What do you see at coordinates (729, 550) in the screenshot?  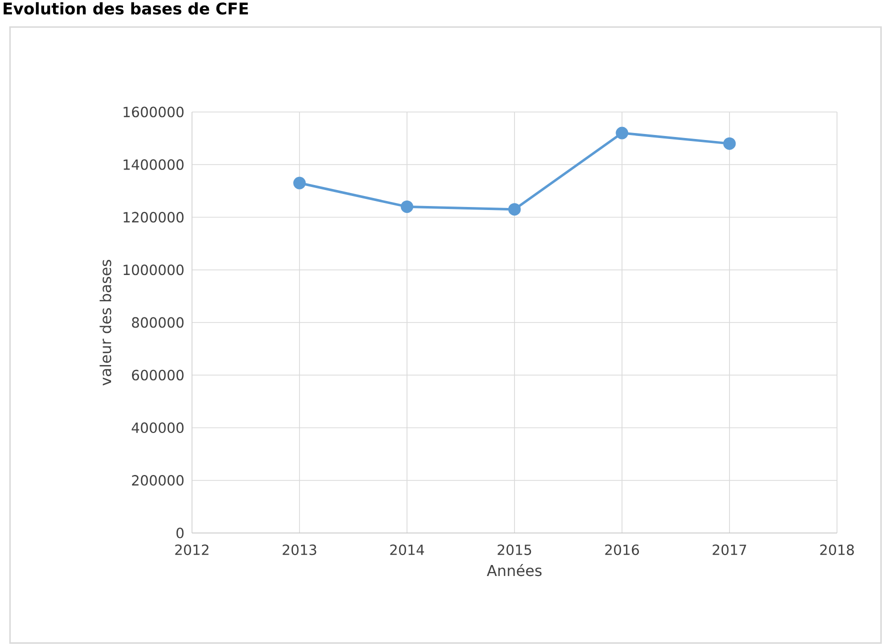 I see `x-tick-label: 2017` at bounding box center [729, 550].